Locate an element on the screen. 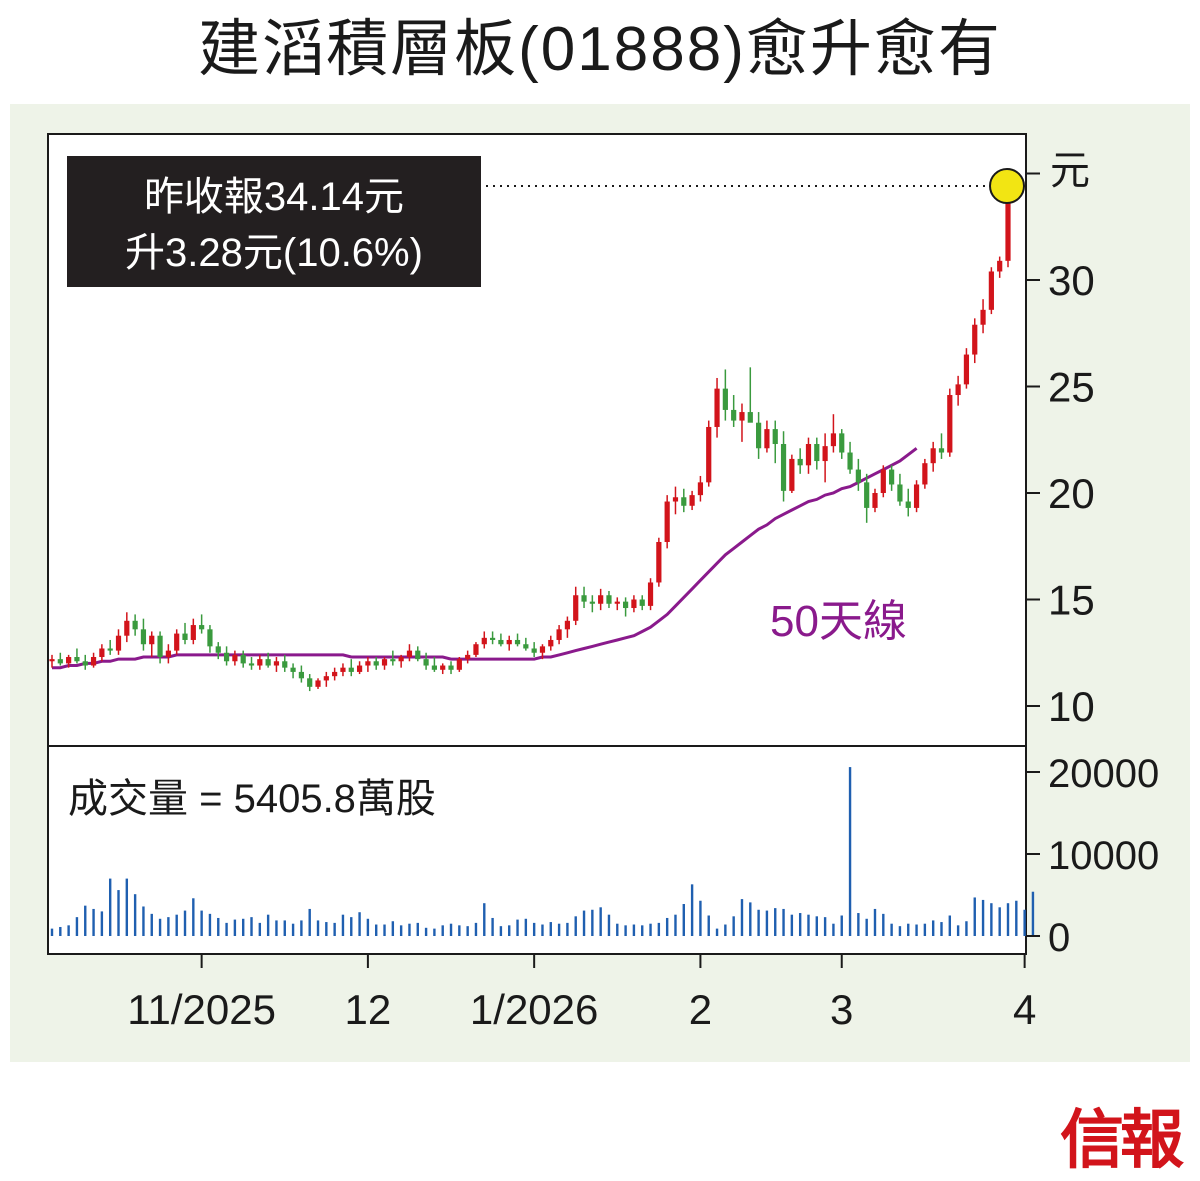 Image resolution: width=1200 pixels, height=1181 pixels. volume-axis-tick-label: 0 is located at coordinates (1059, 938).